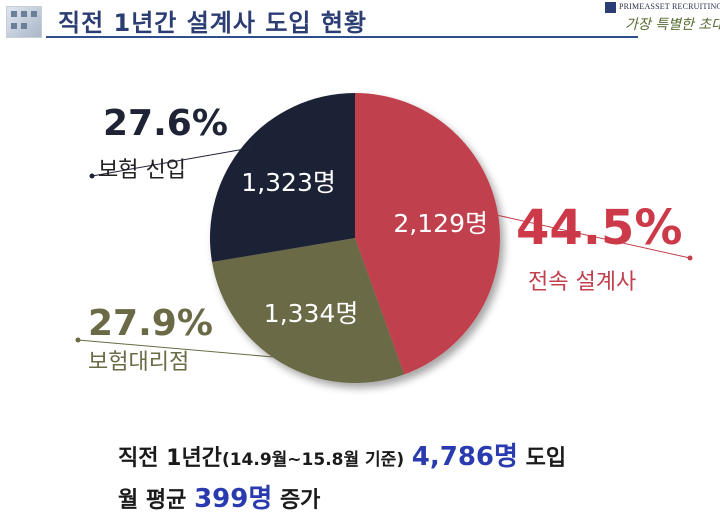 The width and height of the screenshot is (720, 530). Describe the element at coordinates (213, 23) in the screenshot. I see `page-title: 직전 1년간 설계사 도입 현황` at that location.